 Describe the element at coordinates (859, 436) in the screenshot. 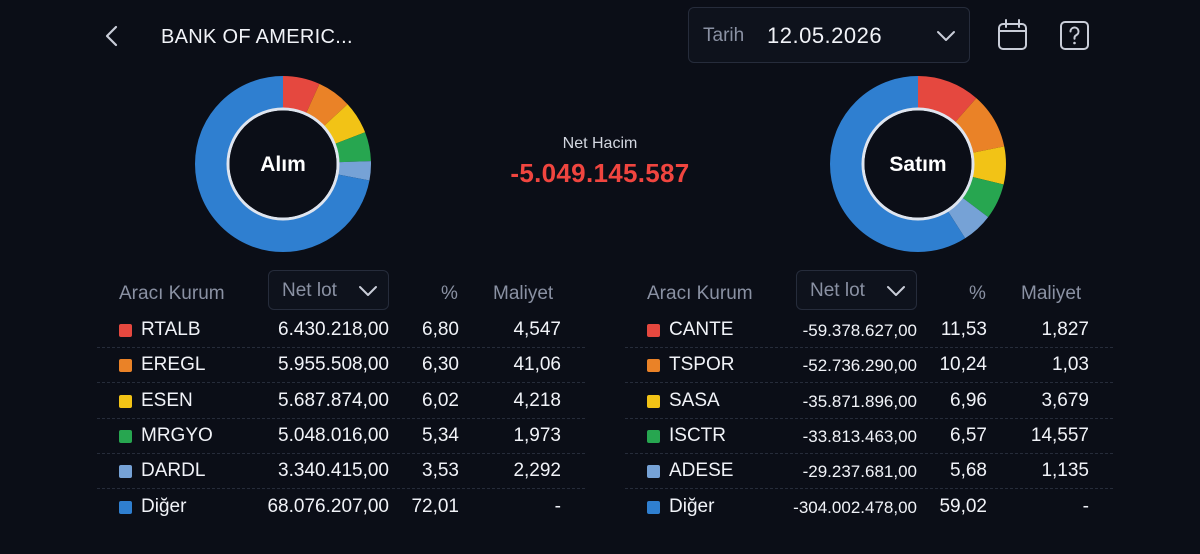

I see `net-lot-value: -33.813.463,00` at that location.